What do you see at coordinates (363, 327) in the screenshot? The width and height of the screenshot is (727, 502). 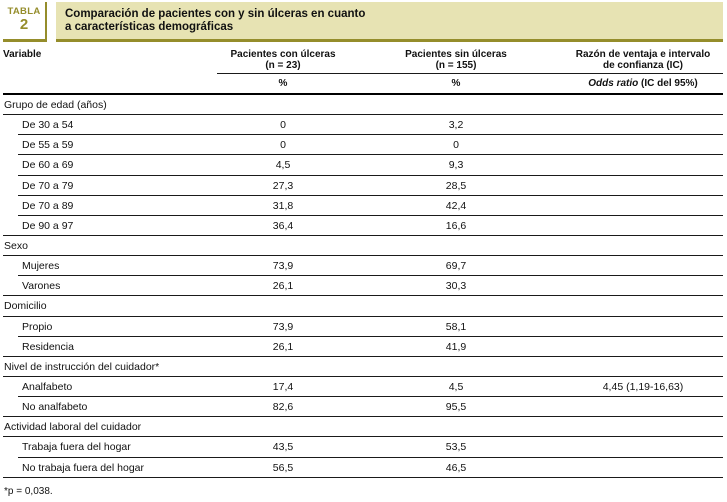 I see `table-row-item: Propio 73,9 58,1` at bounding box center [363, 327].